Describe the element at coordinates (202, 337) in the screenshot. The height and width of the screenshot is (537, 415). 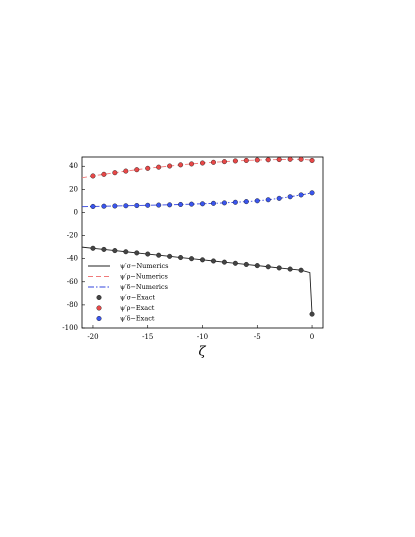
I see `x-tick-label: -10` at that location.